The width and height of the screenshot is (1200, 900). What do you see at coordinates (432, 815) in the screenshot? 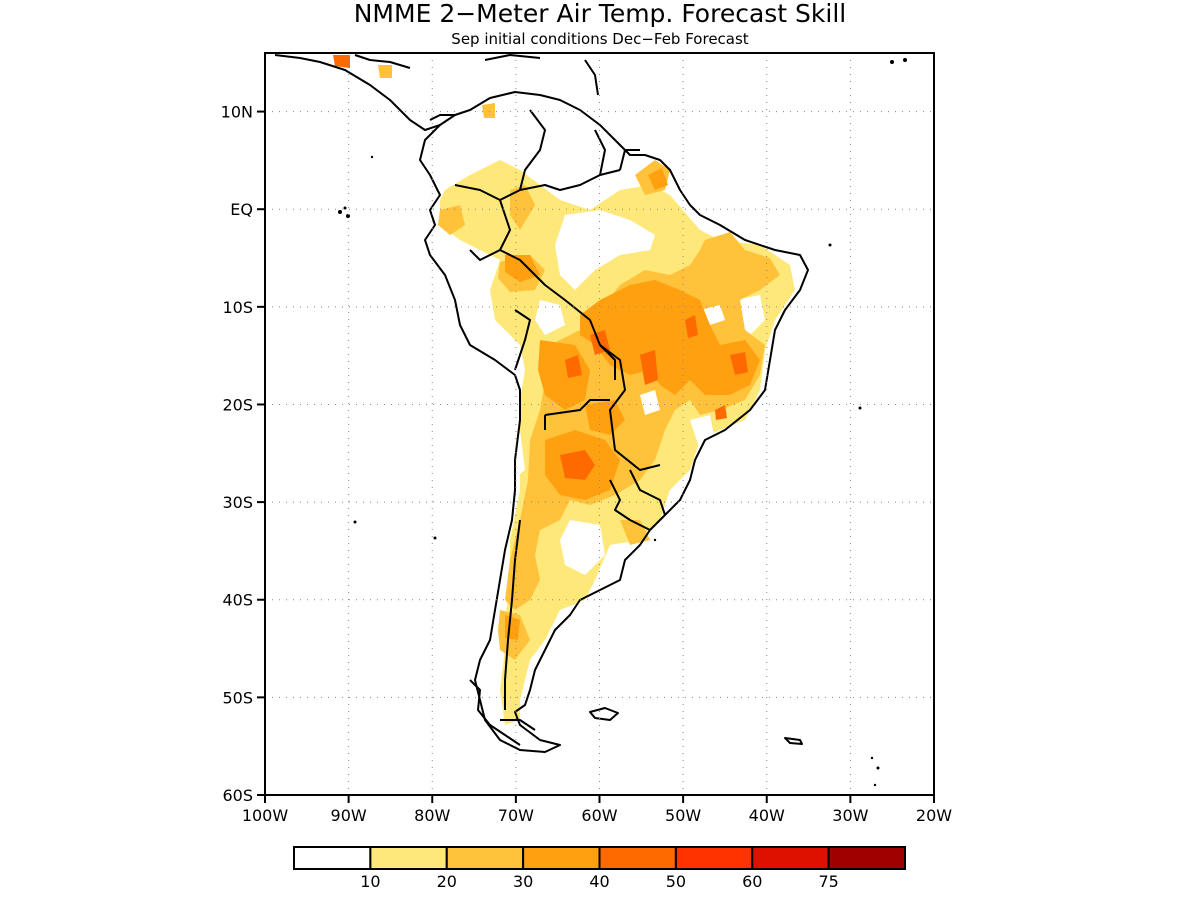
I see `lon-tick-label: 80W` at bounding box center [432, 815].